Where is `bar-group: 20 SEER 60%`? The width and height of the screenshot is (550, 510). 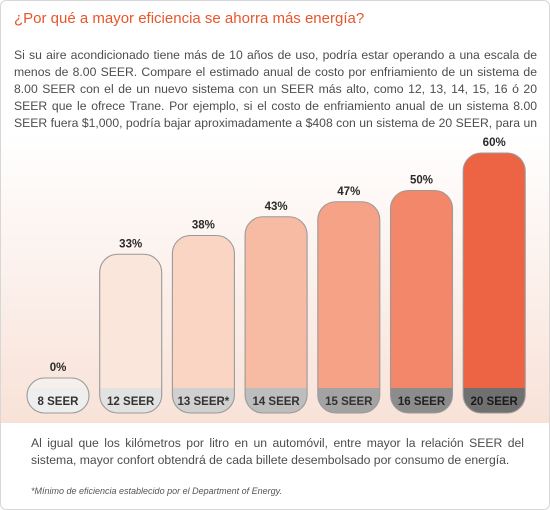
bar-group: 20 SEER 60% is located at coordinates (494, 275).